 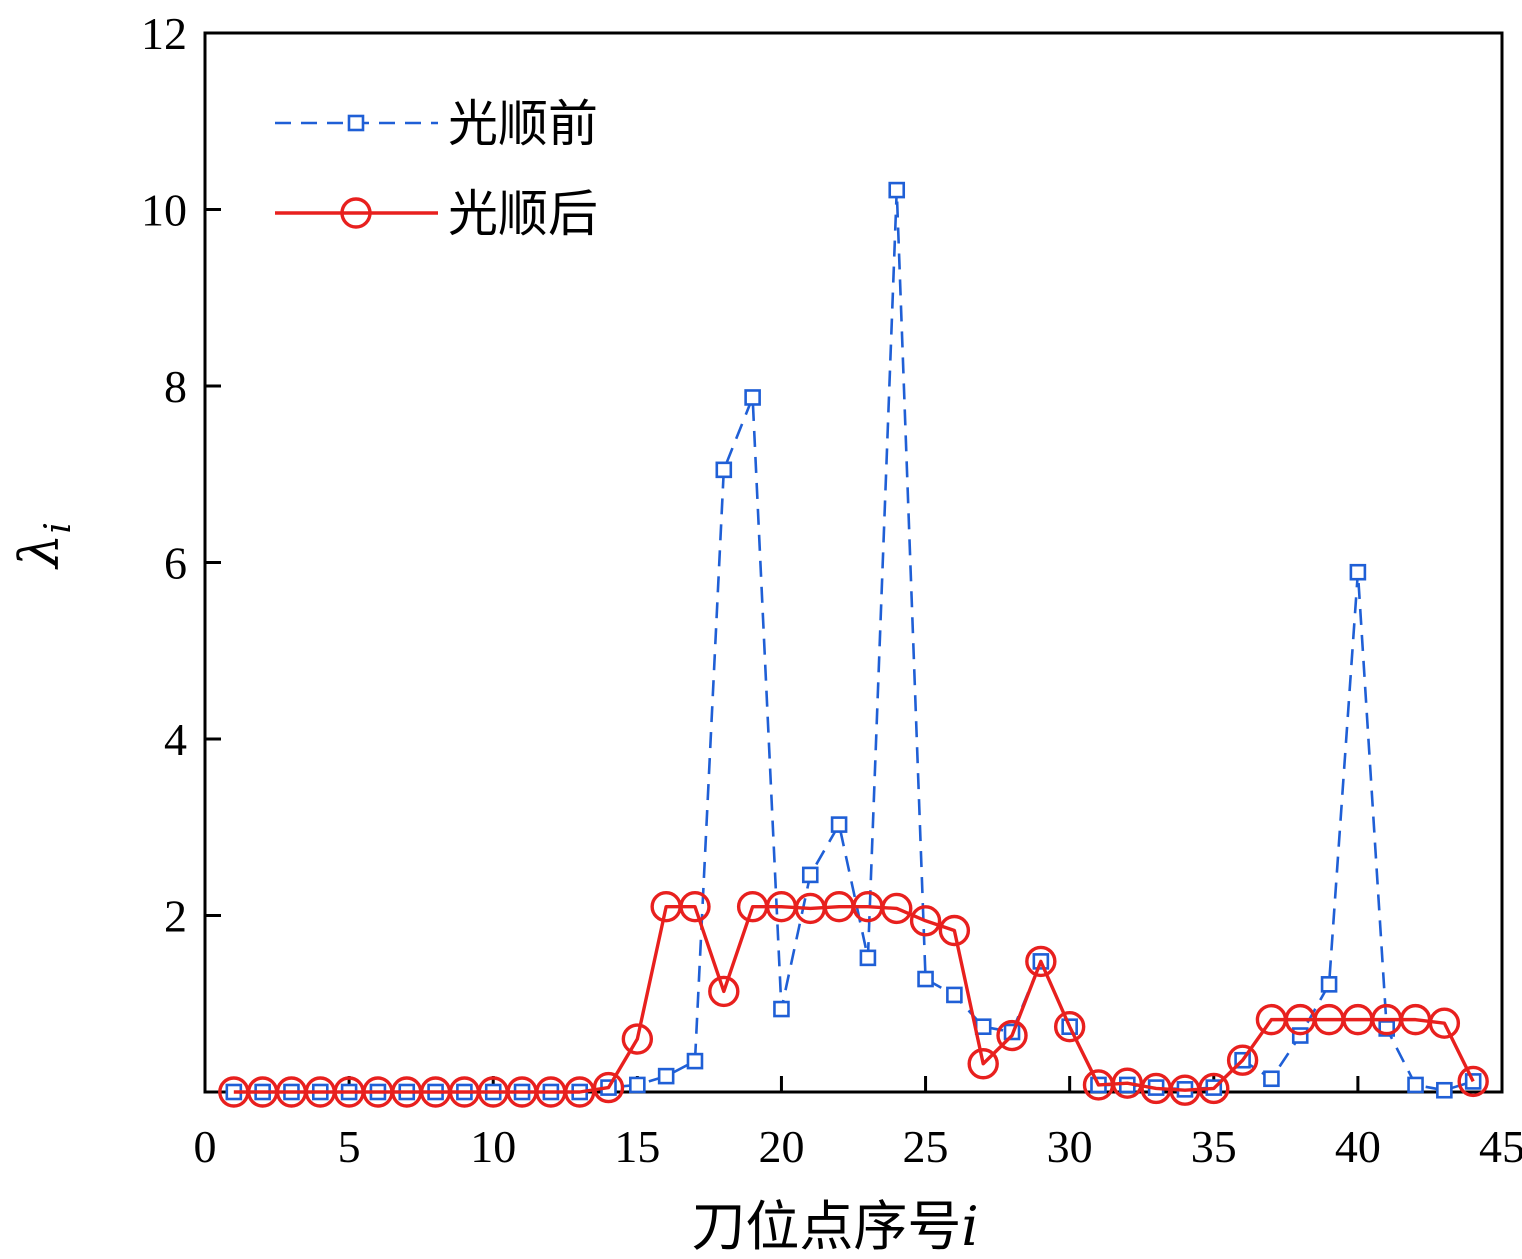 I want to click on x-tick-label: 45, so click(x=1500, y=1146).